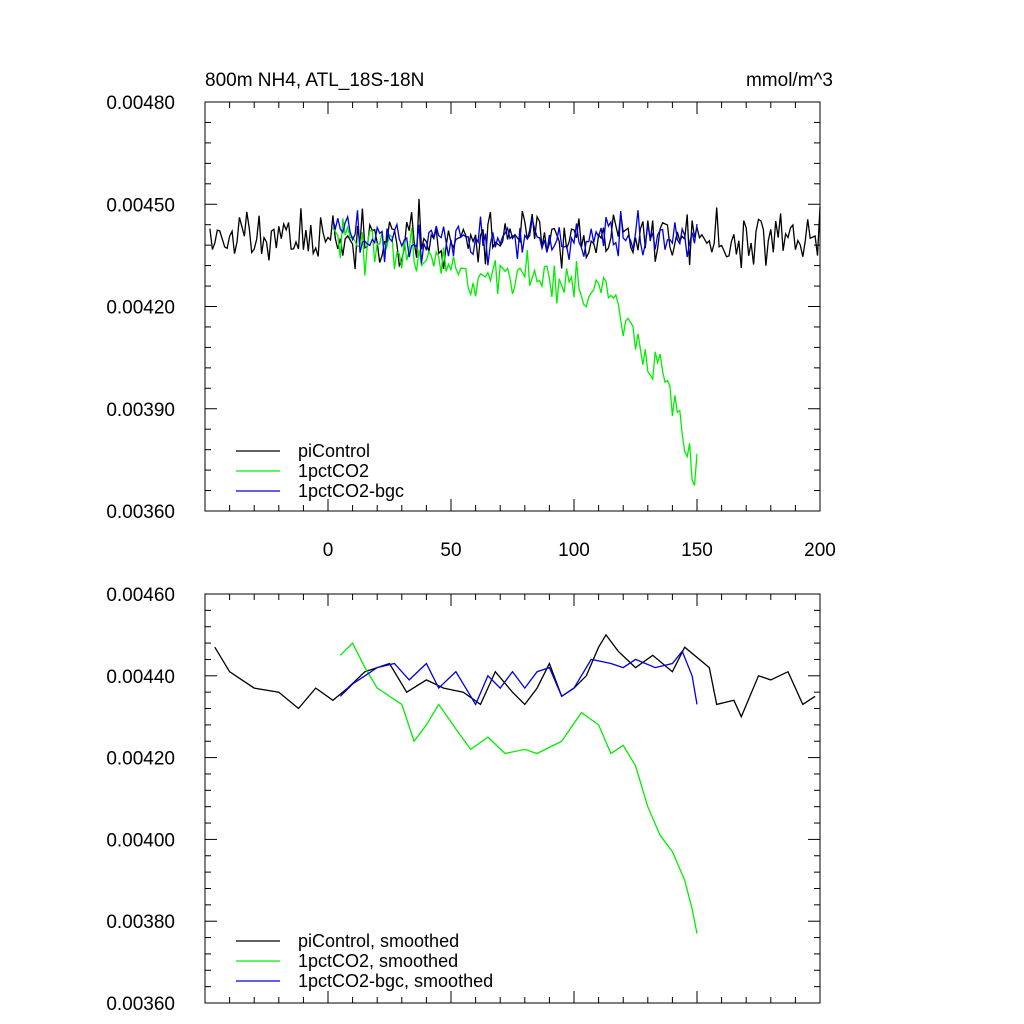 The width and height of the screenshot is (1024, 1024). I want to click on x-tick-label: 150, so click(697, 550).